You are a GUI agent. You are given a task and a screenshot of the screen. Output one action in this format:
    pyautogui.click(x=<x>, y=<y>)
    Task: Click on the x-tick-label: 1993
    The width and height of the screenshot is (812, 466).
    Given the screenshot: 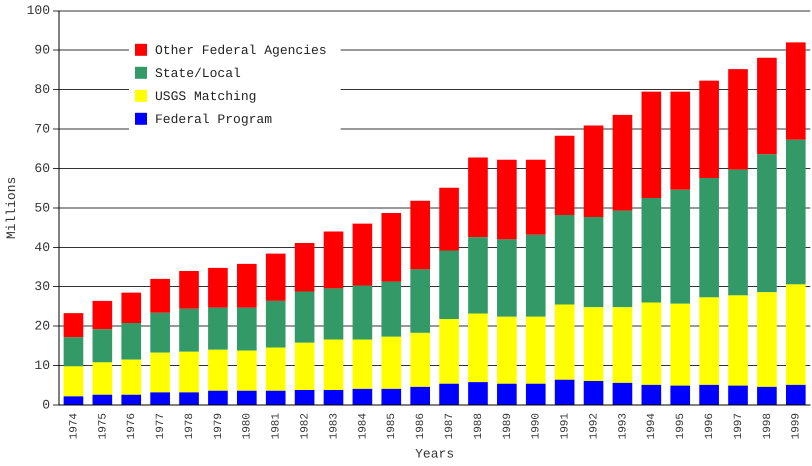 What is the action you would take?
    pyautogui.click(x=623, y=426)
    